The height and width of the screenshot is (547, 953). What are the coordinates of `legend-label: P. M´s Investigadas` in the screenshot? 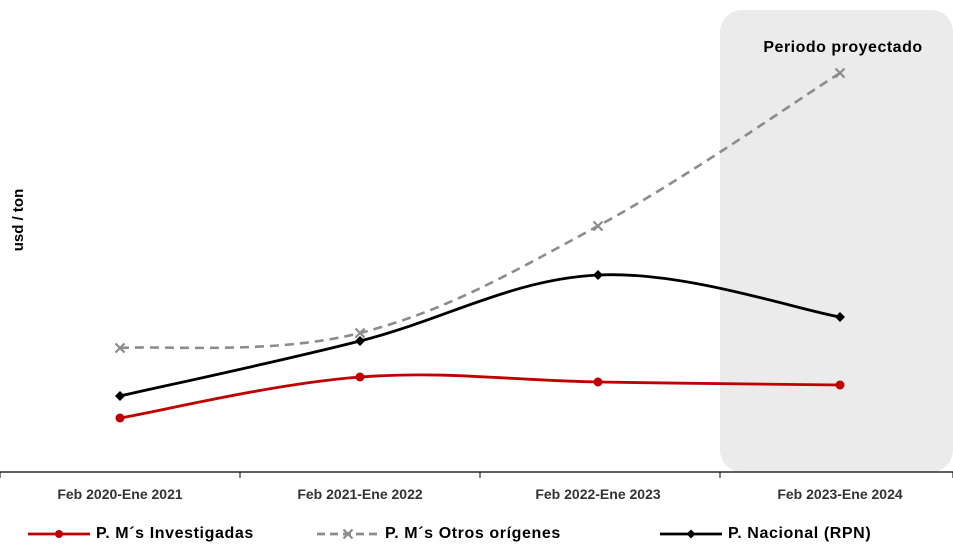 It's located at (175, 534).